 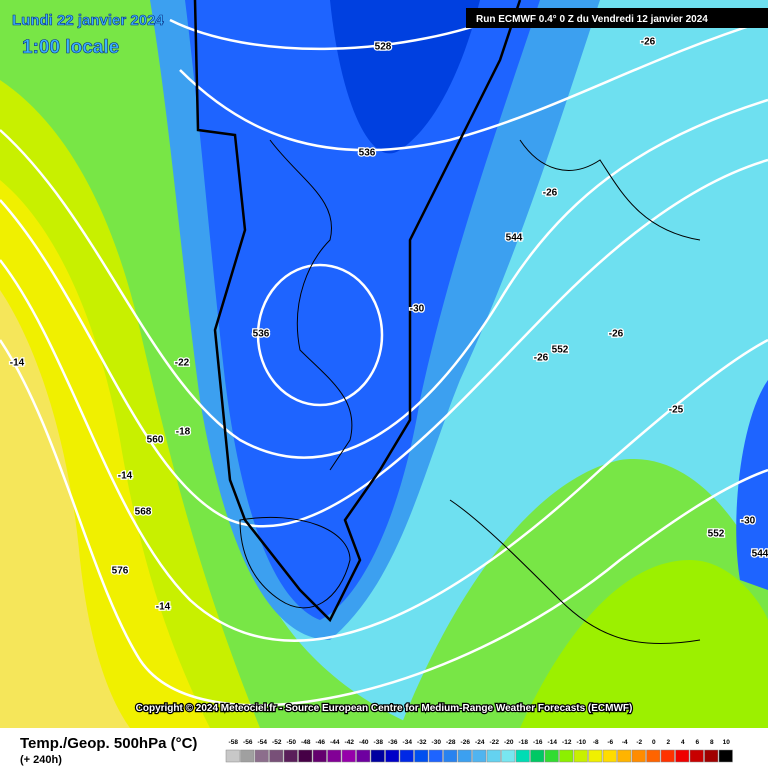 I want to click on legend-value: -14, so click(x=553, y=742).